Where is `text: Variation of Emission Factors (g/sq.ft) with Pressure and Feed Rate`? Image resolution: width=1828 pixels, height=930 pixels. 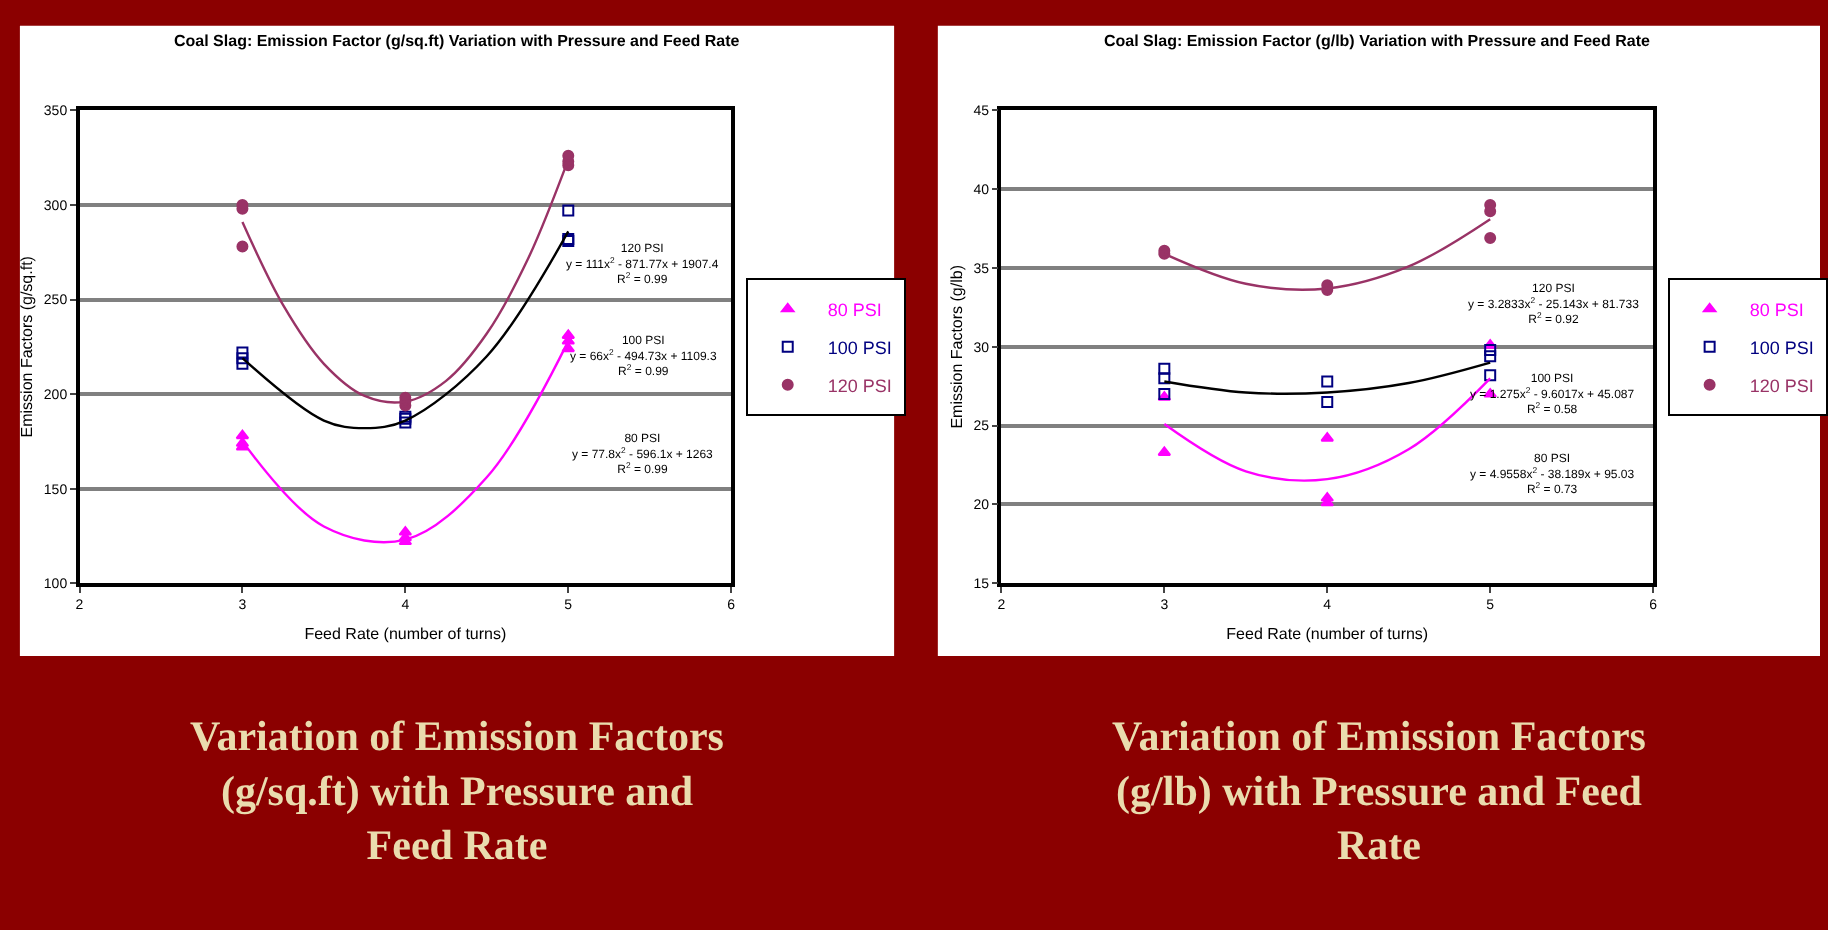
text: Variation of Emission Factors (g/sq.ft) with Pressure and Feed Rate is located at coordinates (457, 791).